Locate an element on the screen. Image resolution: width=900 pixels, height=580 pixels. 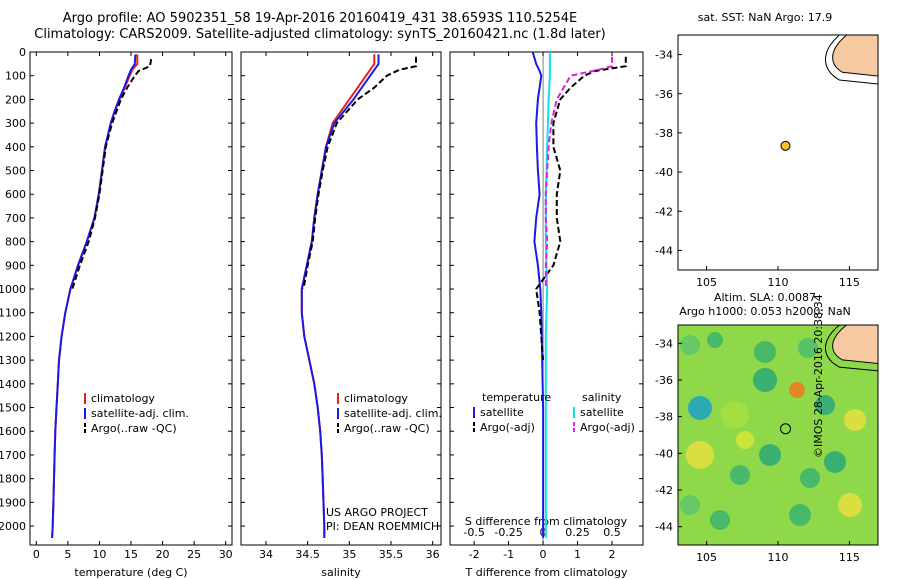
salinity-xtick-label: 35 is located at coordinates (349, 554).